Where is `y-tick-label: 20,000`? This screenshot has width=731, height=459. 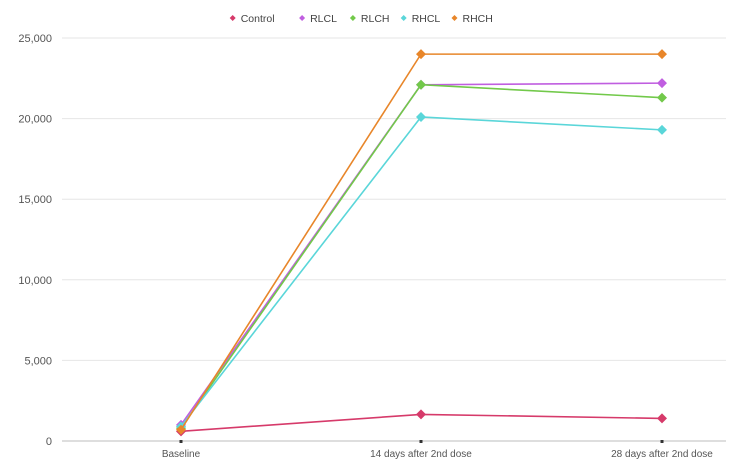
y-tick-label: 20,000 is located at coordinates (35, 120).